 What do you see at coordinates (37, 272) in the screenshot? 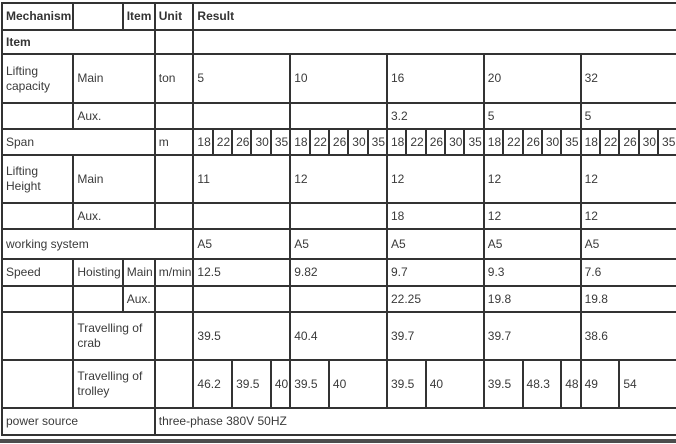
I see `table-cell: Speed` at bounding box center [37, 272].